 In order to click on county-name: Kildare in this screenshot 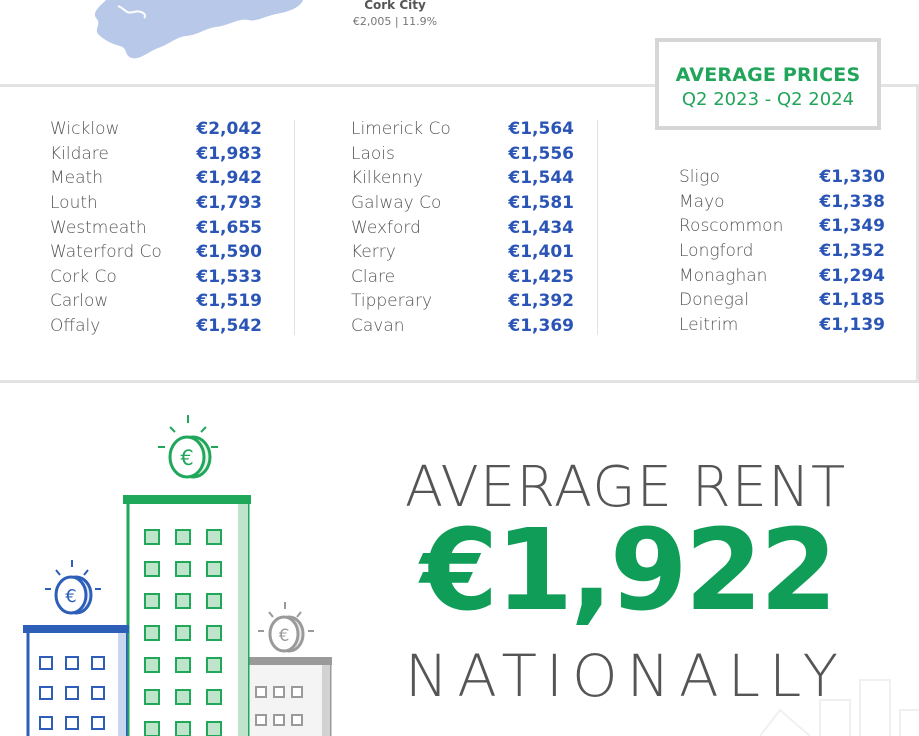, I will do `click(79, 153)`.